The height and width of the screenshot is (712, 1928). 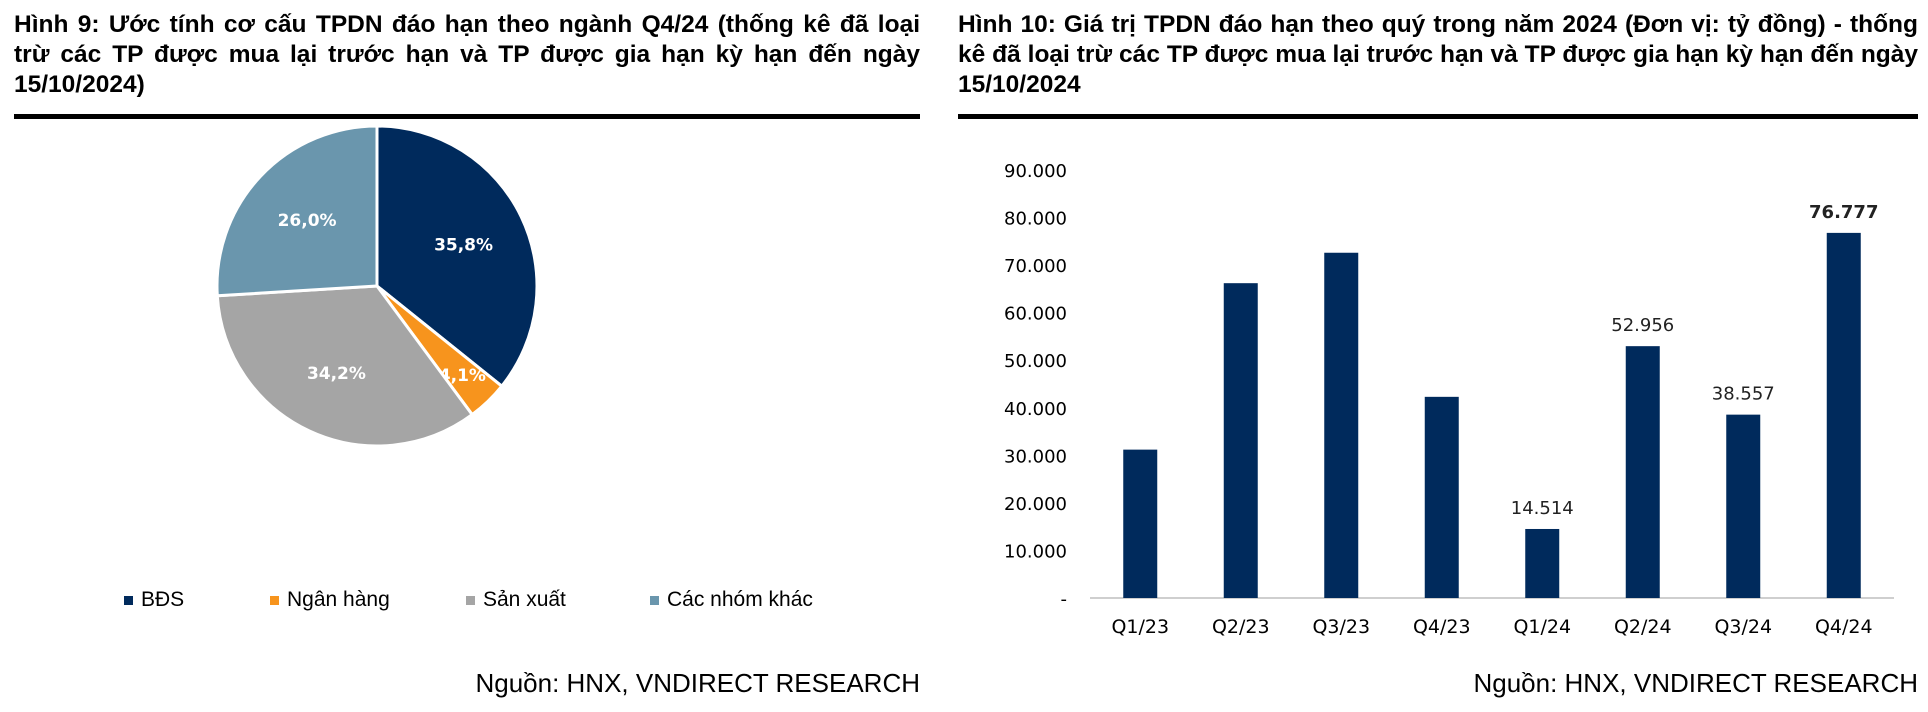 I want to click on x-tick-label-1: Q2/23, so click(x=1241, y=627).